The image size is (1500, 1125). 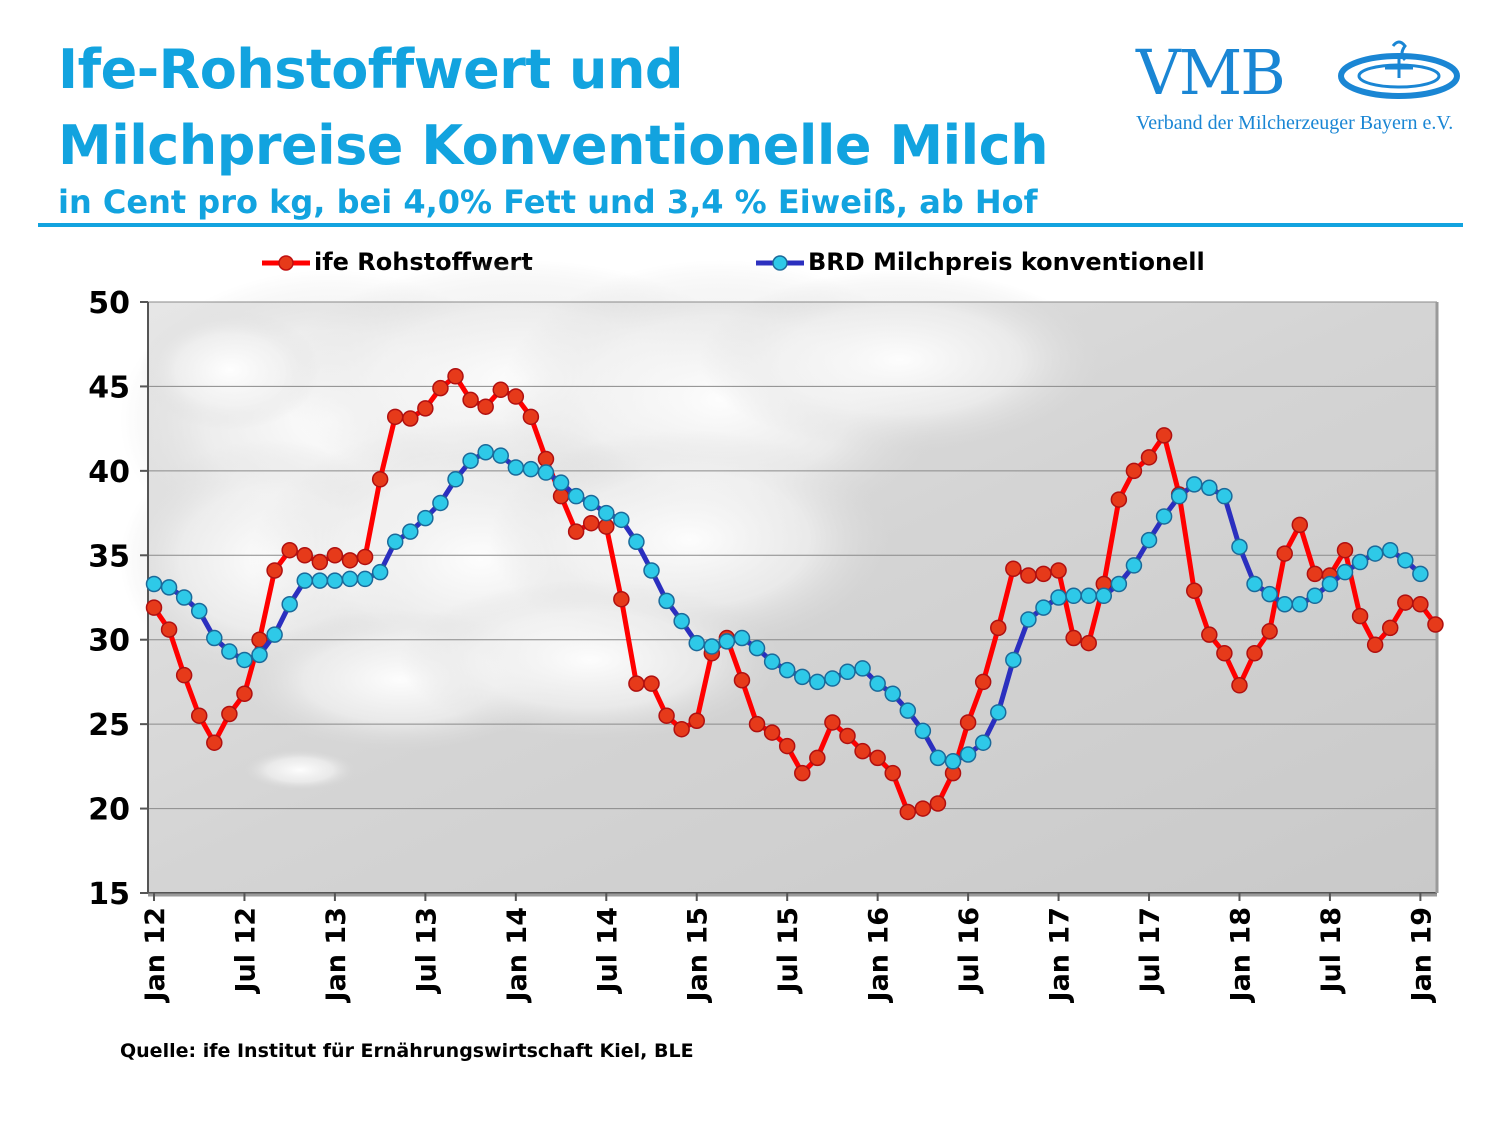 I want to click on legend-marker-red-icon, so click(x=286, y=263).